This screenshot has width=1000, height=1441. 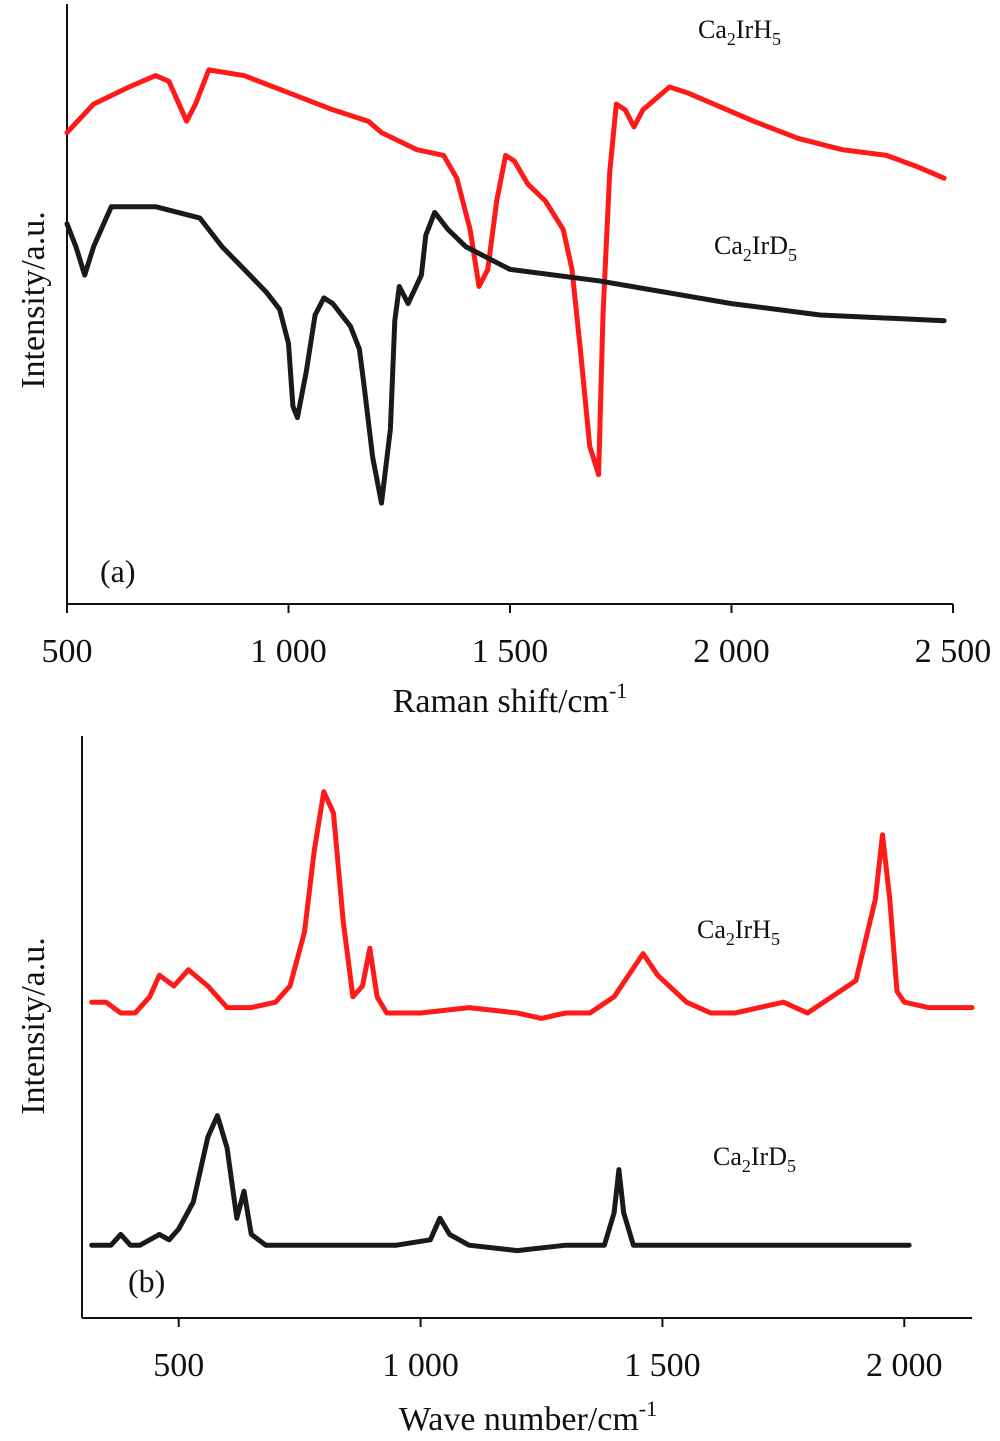 I want to click on panel-a-x-tick-label-1500: 1 500, so click(x=510, y=651).